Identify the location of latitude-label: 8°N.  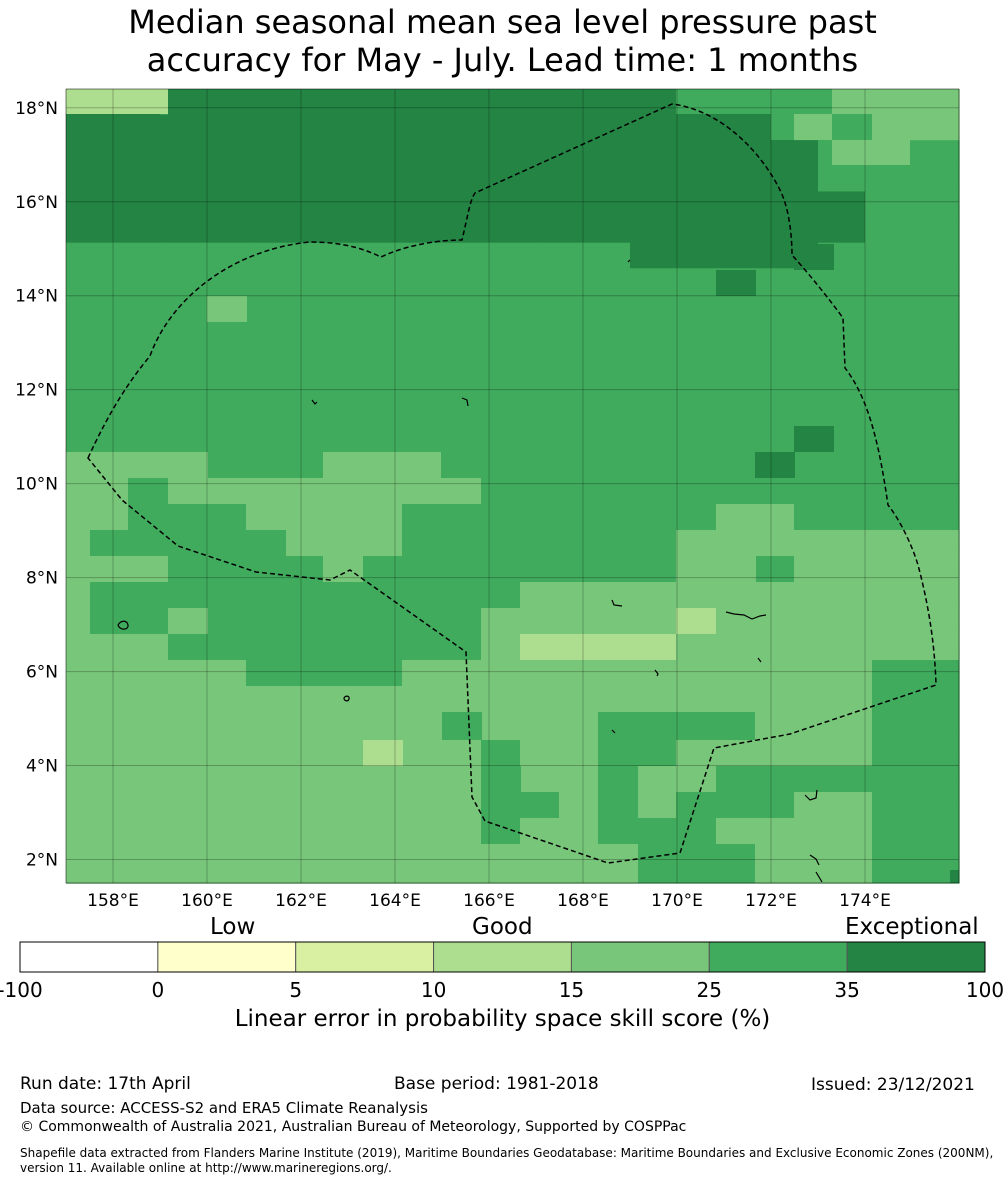
(42, 579).